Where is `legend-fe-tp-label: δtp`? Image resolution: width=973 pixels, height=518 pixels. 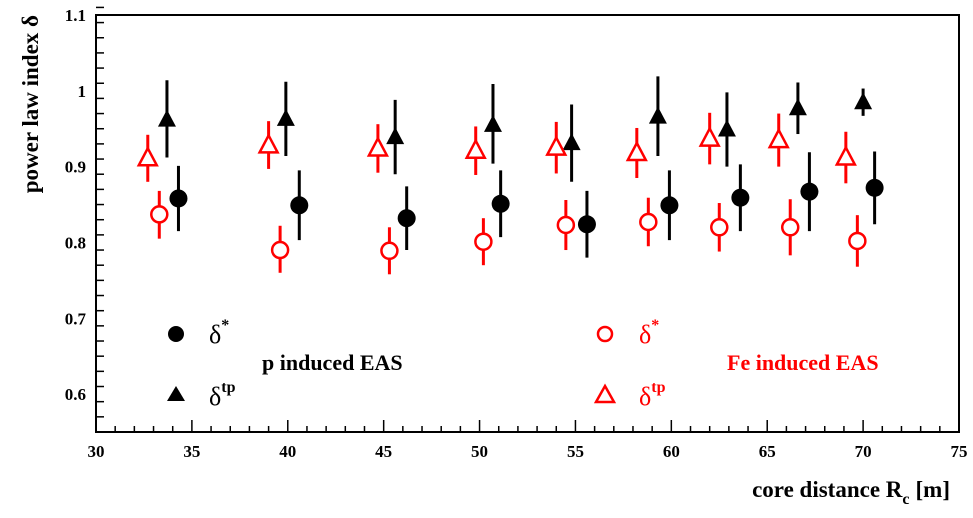 legend-fe-tp-label: δtp is located at coordinates (652, 395).